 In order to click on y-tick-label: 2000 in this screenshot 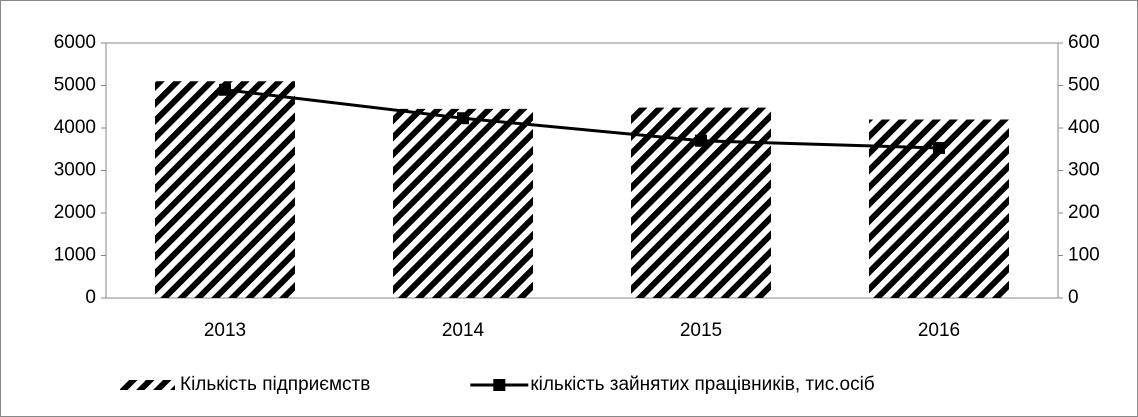, I will do `click(75, 212)`.